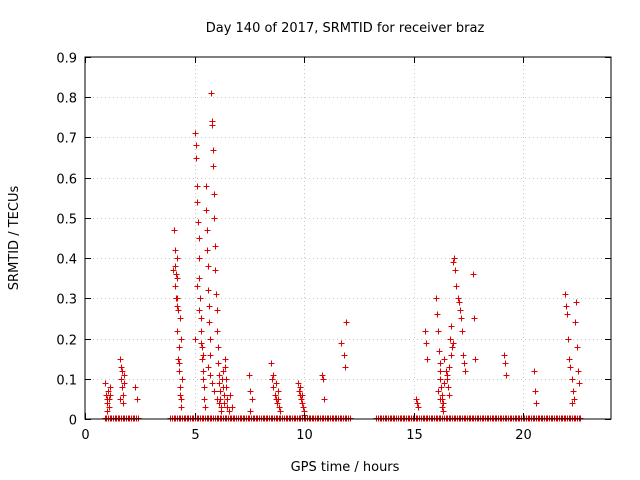 This screenshot has width=640, height=480. I want to click on y-tick-label: 0.8, so click(66, 99).